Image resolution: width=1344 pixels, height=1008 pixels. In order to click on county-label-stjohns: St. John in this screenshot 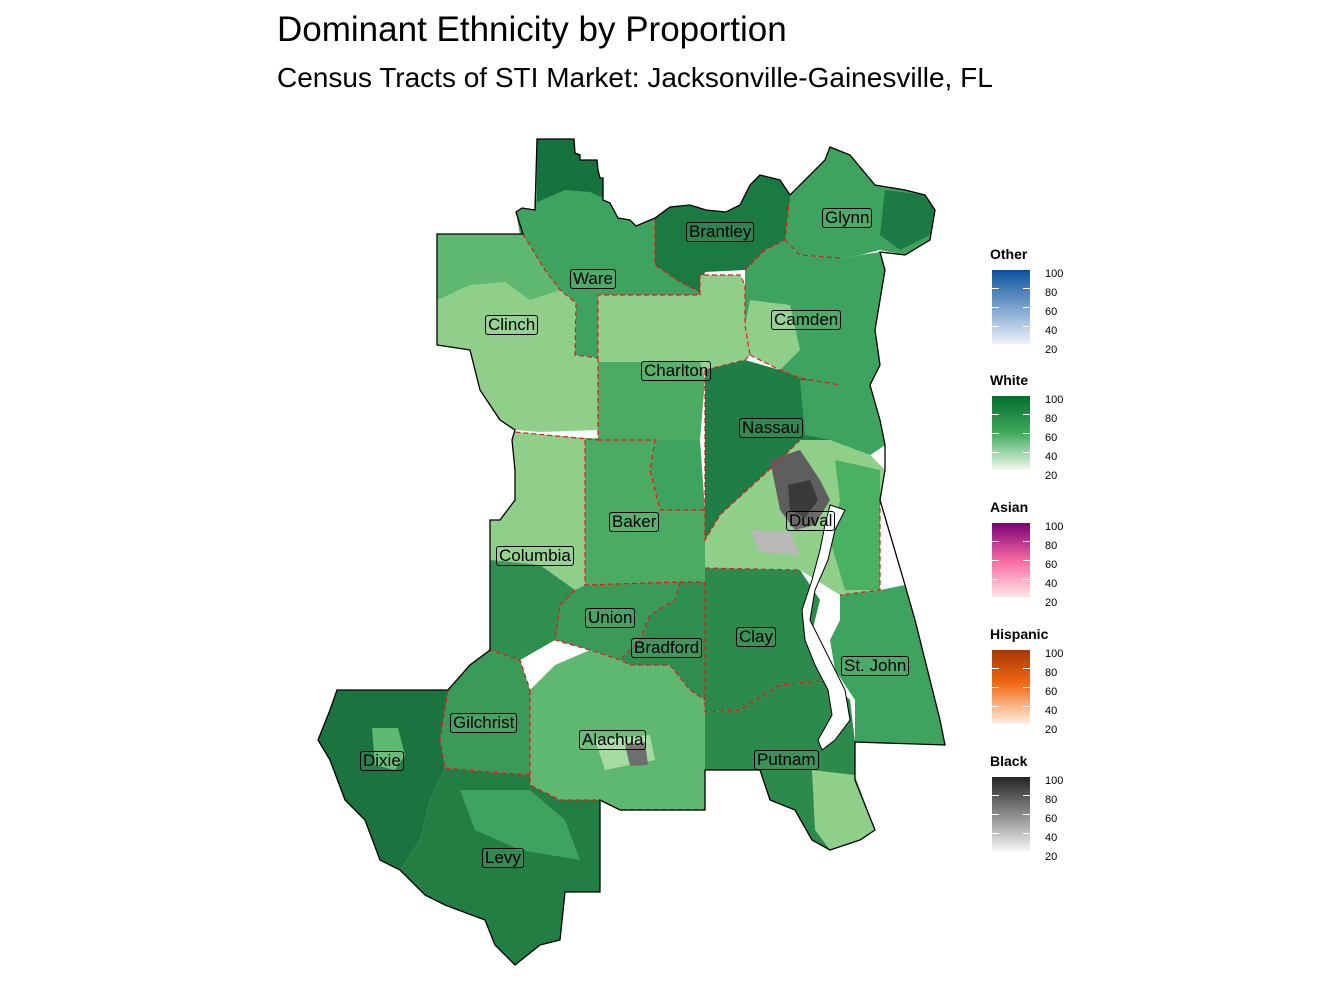, I will do `click(875, 666)`.